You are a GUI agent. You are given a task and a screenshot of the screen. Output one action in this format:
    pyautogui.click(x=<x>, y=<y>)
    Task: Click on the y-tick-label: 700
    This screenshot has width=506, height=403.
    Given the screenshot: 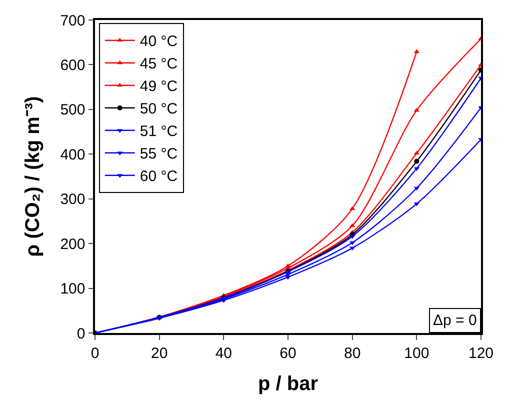 What is the action you would take?
    pyautogui.click(x=73, y=21)
    